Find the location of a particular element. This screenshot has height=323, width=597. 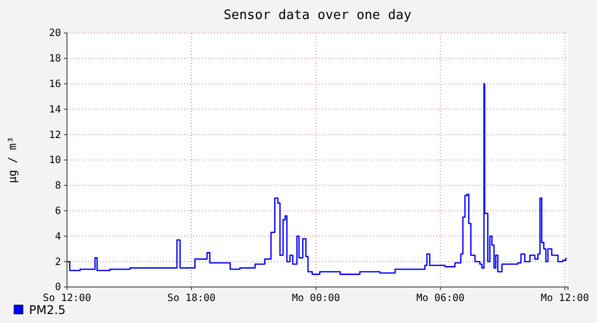

x-tick-label: So 18:00 is located at coordinates (191, 298).